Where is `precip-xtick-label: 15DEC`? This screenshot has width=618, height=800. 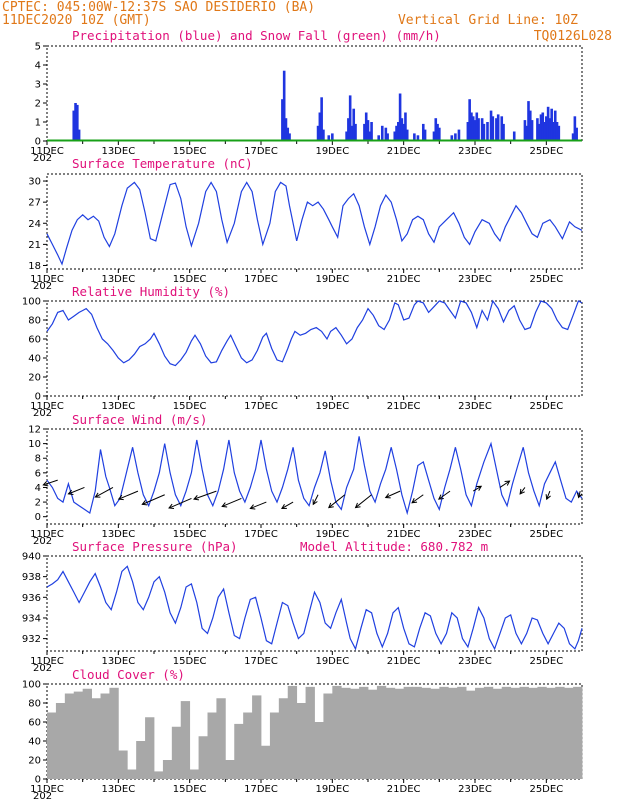 precip-xtick-label: 15DEC is located at coordinates (190, 151).